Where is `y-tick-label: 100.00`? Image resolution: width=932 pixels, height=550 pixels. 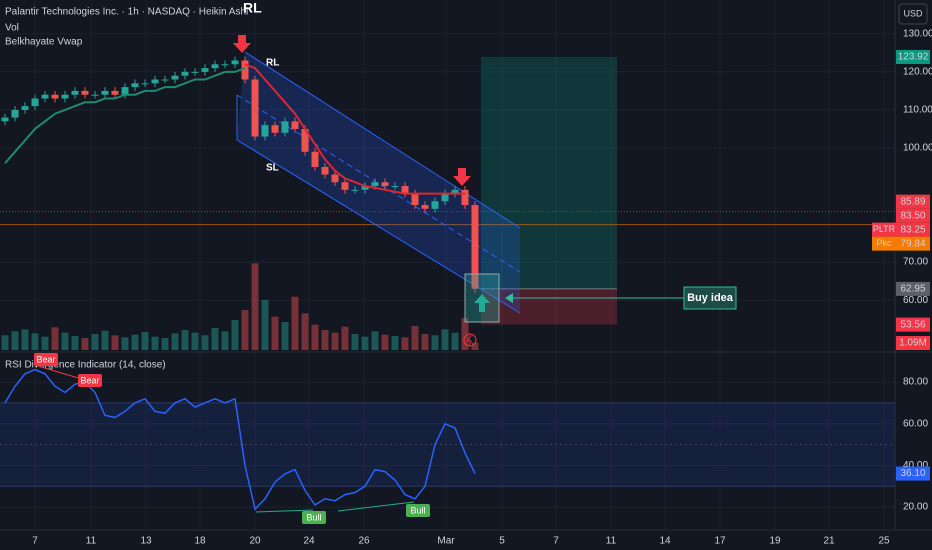
y-tick-label: 100.00 is located at coordinates (917, 148).